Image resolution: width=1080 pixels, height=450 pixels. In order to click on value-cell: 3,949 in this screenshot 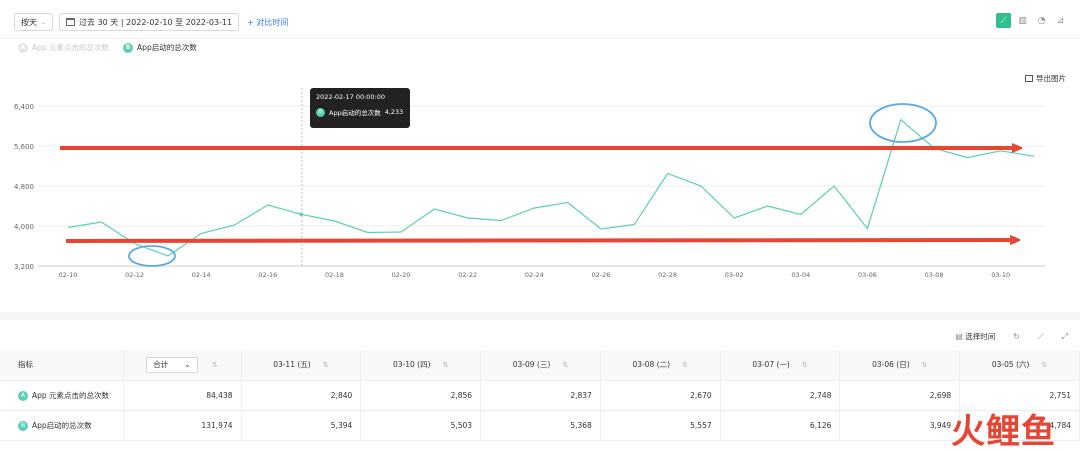, I will do `click(900, 425)`.